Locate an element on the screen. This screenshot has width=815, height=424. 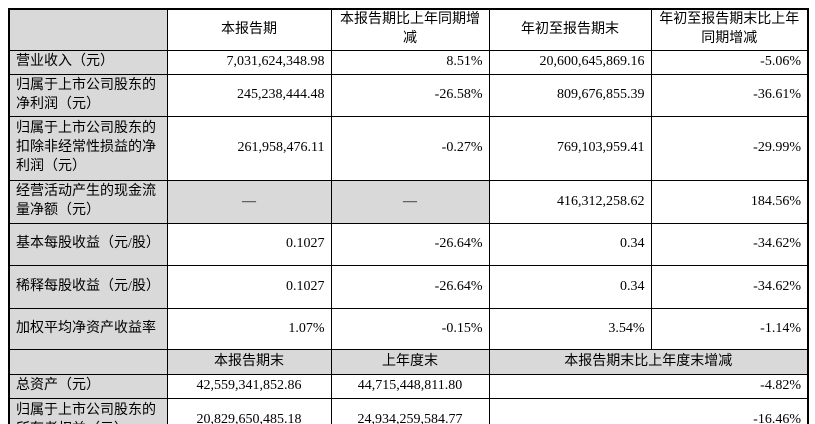
cell-change: -16.46% is located at coordinates (648, 411).